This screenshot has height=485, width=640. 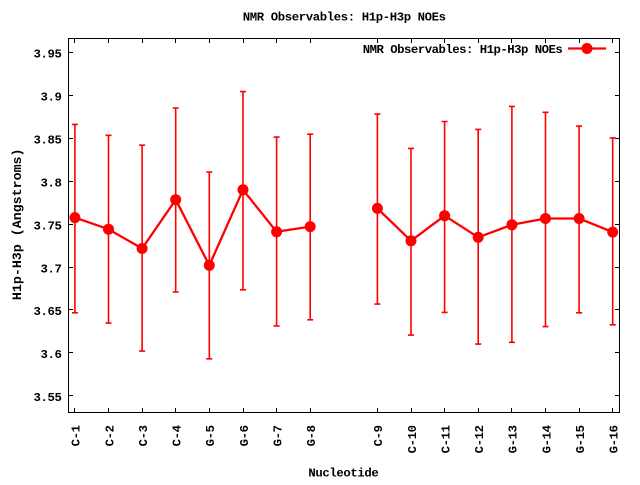 What do you see at coordinates (312, 435) in the screenshot?
I see `svg-text: G-8` at bounding box center [312, 435].